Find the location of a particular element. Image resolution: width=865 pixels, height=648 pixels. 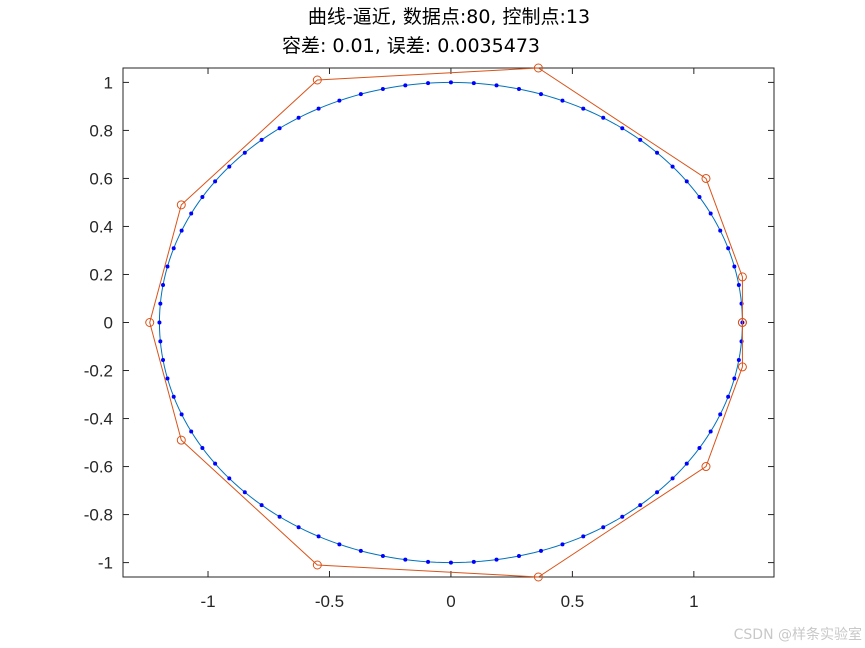

watermark: CSDN @样条实验室 is located at coordinates (798, 634).